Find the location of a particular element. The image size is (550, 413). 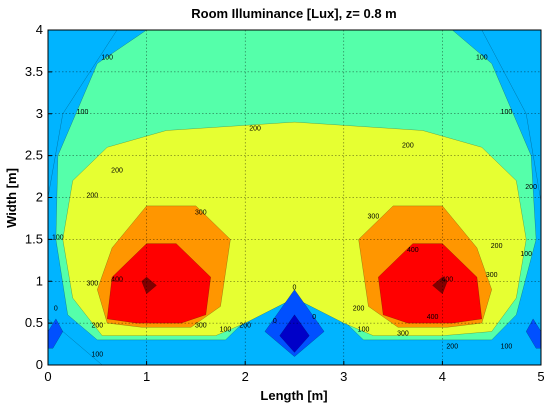

contour-label-30: 0 is located at coordinates (295, 288).